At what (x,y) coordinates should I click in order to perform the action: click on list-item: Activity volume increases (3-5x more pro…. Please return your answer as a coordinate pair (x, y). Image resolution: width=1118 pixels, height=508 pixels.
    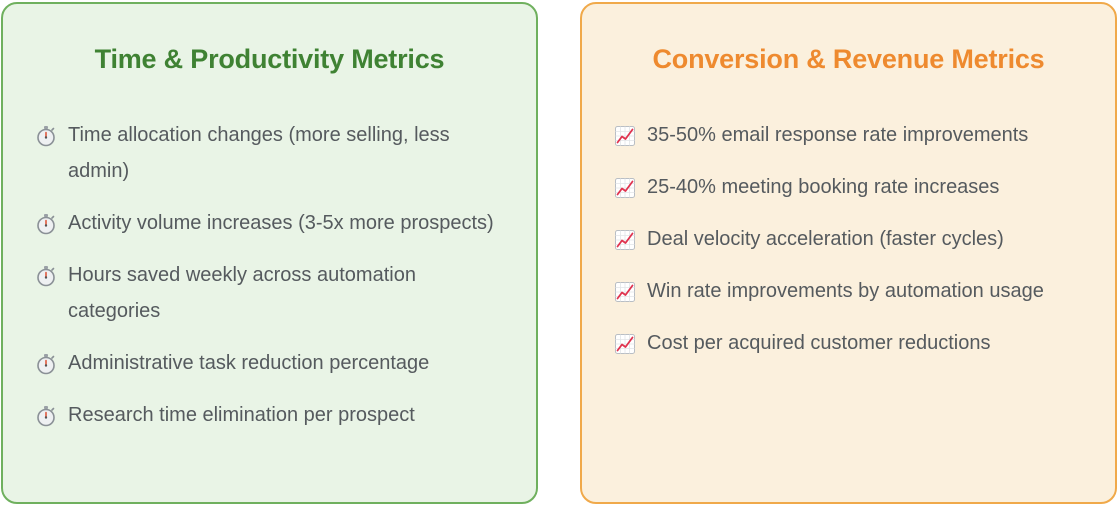
    Looking at the image, I should click on (273, 223).